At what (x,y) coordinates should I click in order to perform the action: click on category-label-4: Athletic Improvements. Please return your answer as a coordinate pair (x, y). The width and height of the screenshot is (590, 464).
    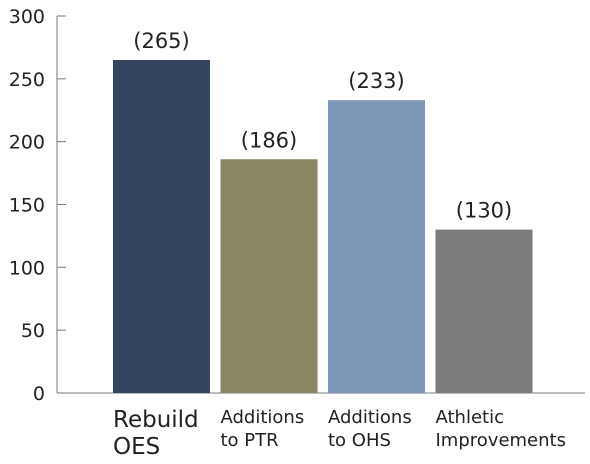
    Looking at the image, I should click on (501, 429).